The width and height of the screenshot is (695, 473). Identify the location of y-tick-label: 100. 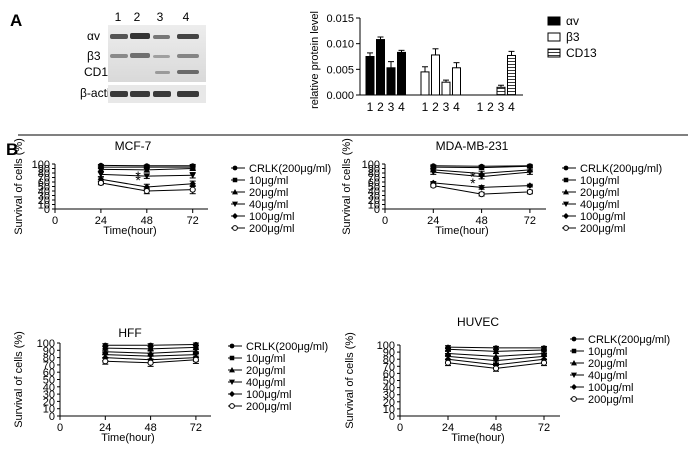
(46, 344).